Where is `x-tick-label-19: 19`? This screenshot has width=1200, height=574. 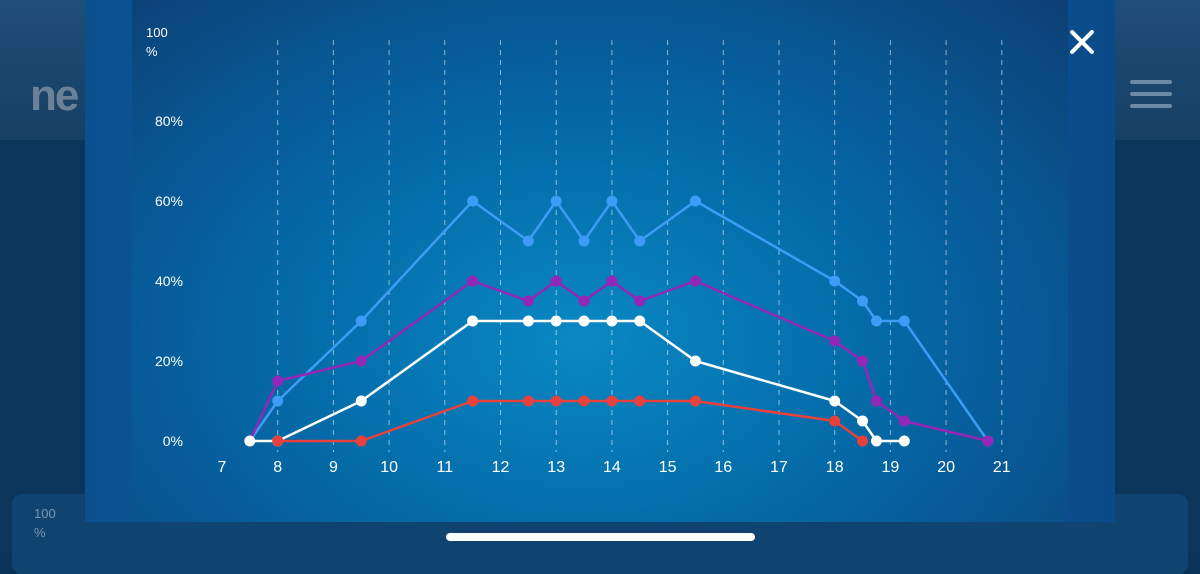
x-tick-label-19: 19 is located at coordinates (891, 467).